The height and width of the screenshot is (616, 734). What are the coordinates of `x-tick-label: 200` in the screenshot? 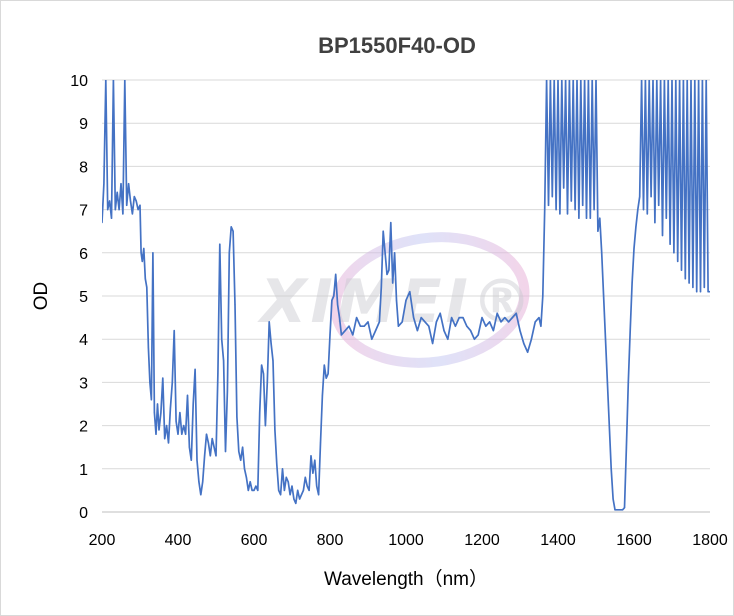 It's located at (102, 540).